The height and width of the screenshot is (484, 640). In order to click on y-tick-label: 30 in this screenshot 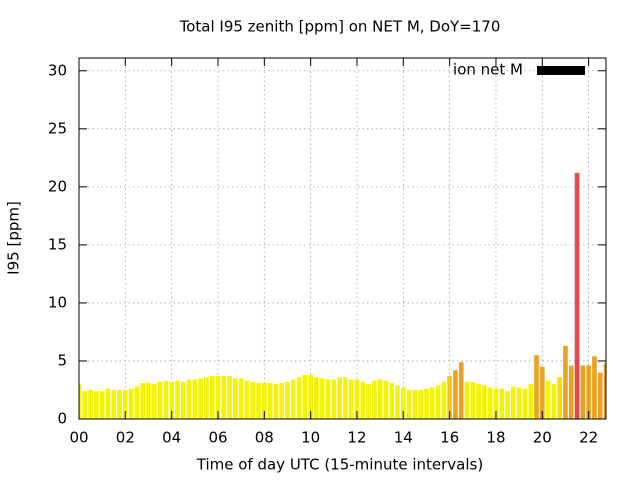, I will do `click(57, 70)`.